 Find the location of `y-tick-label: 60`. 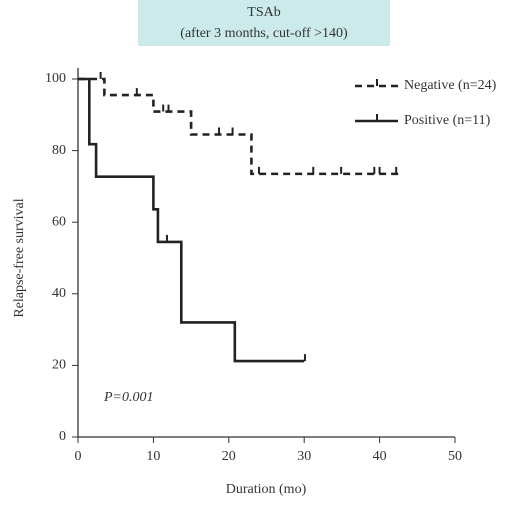

y-tick-label: 60 is located at coordinates (59, 221).